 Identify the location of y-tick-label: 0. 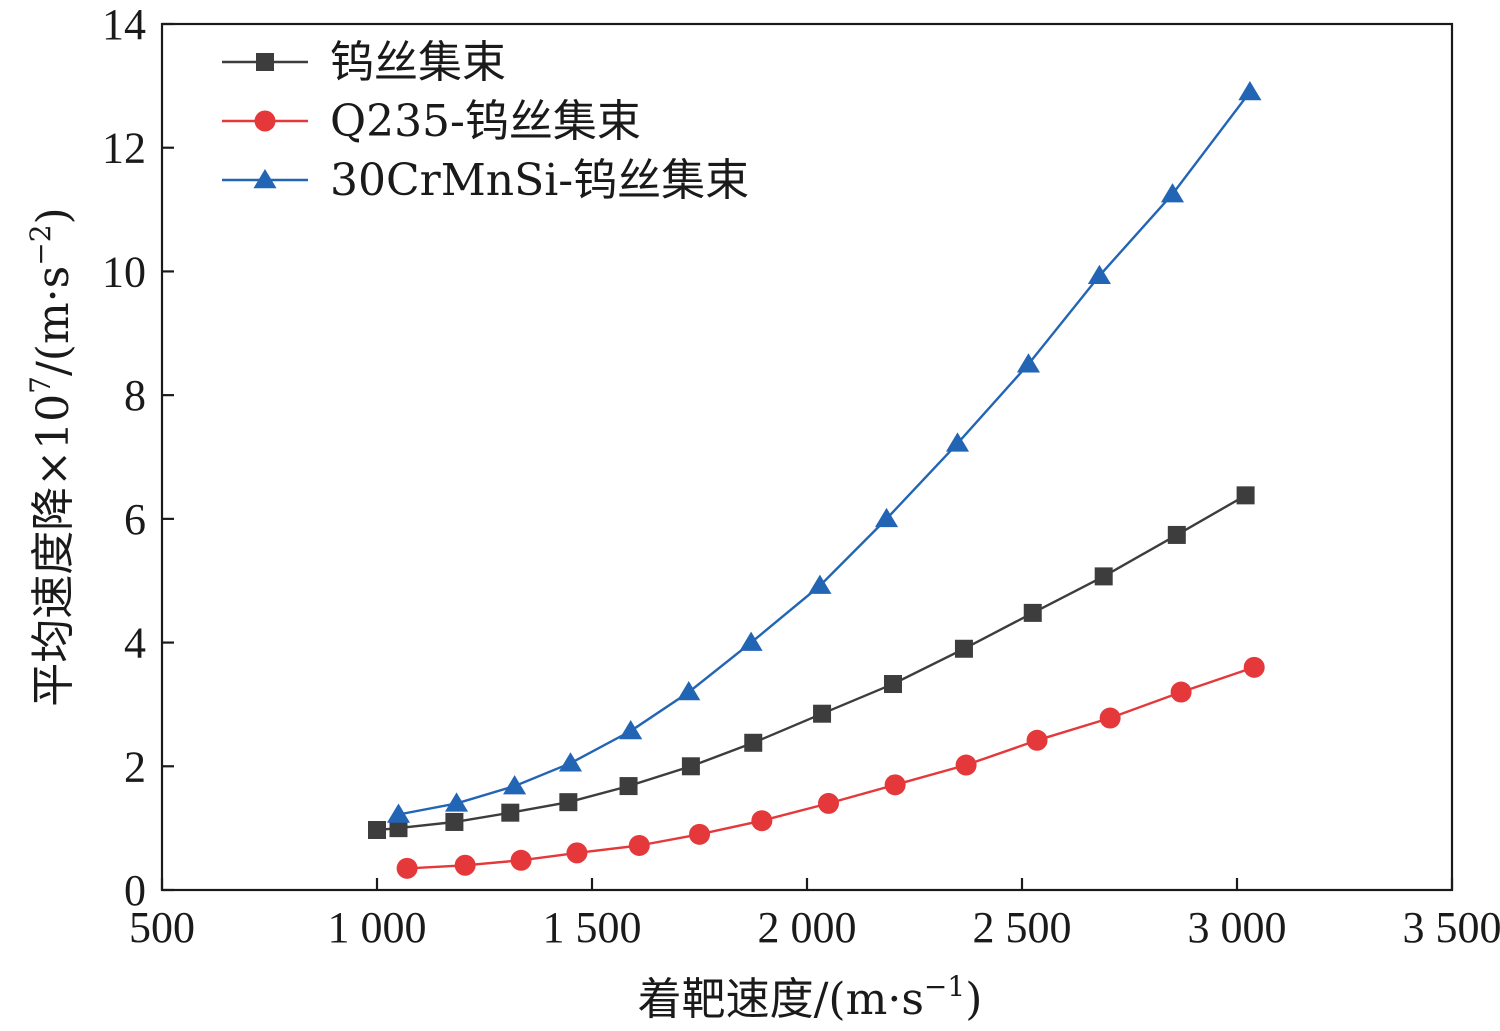
(135, 890).